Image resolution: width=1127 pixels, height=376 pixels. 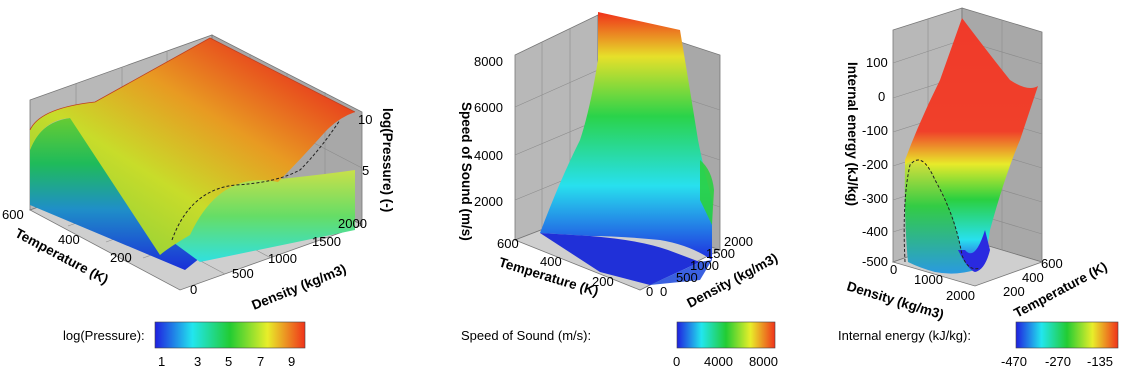 What do you see at coordinates (1100, 361) in the screenshot?
I see `colorbar-tick: -135` at bounding box center [1100, 361].